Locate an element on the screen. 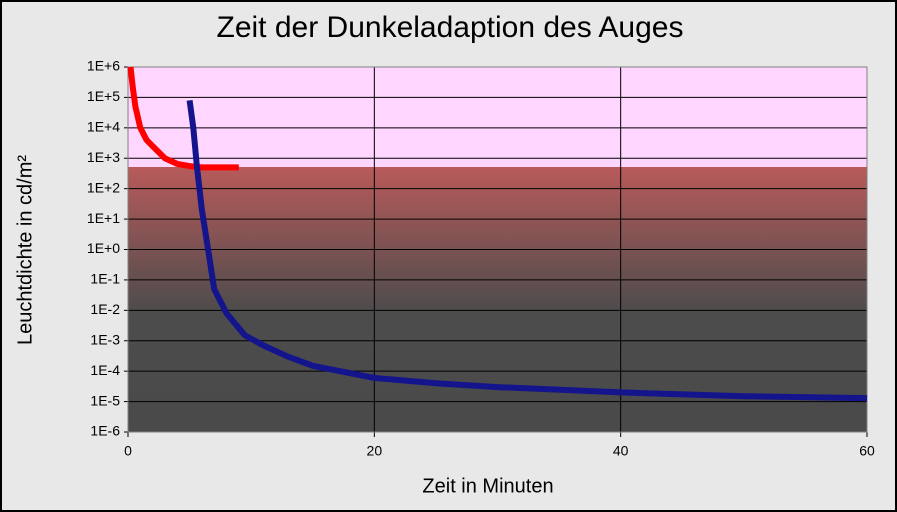 The height and width of the screenshot is (512, 897). x-axis-label: Zeit in Minuten is located at coordinates (487, 486).